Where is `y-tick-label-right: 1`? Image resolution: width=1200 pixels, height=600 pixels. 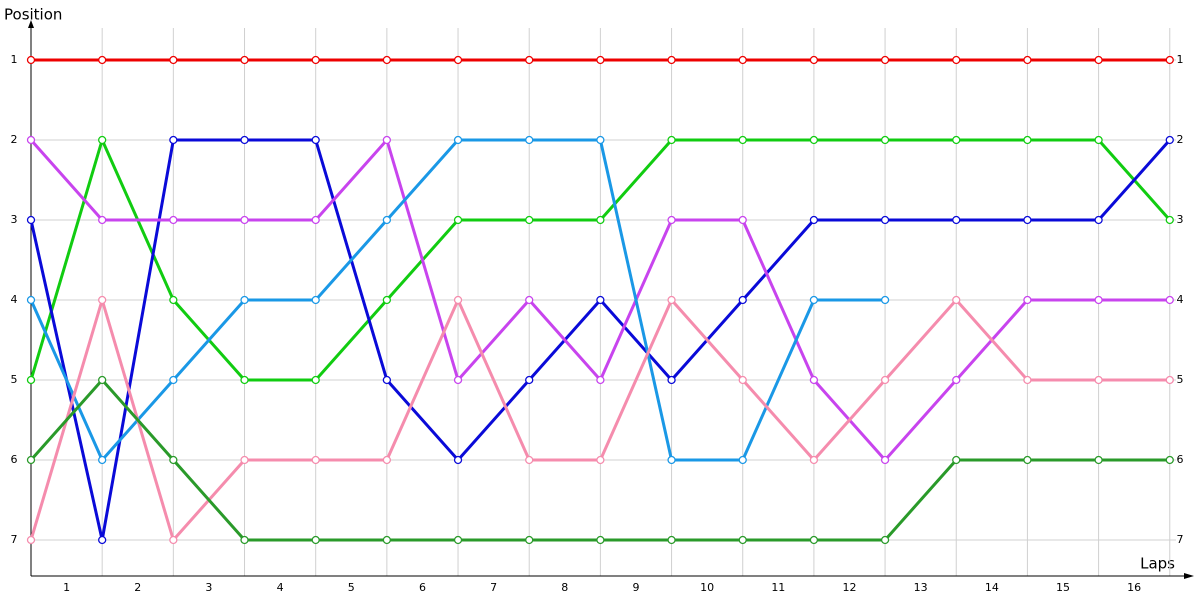 y-tick-label-right: 1 is located at coordinates (1180, 59).